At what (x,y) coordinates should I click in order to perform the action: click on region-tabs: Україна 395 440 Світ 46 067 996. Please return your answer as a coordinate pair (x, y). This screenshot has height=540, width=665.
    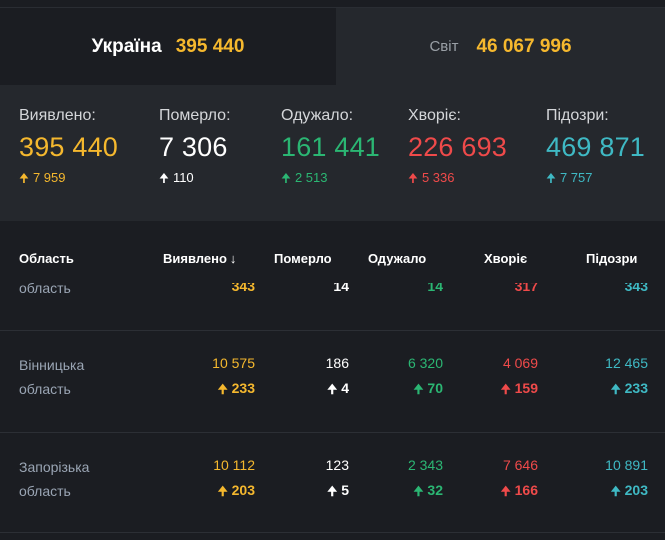
    Looking at the image, I should click on (332, 46).